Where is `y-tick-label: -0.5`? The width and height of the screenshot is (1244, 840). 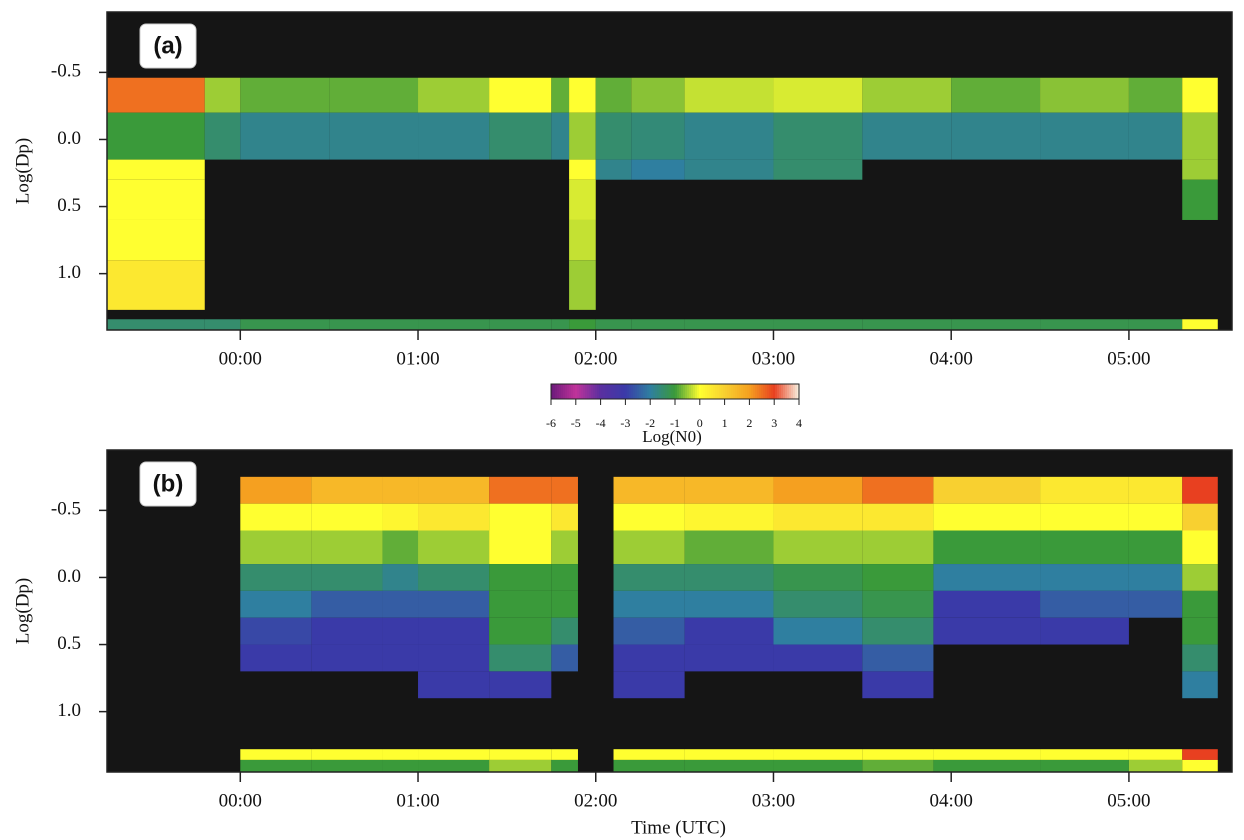 y-tick-label: -0.5 is located at coordinates (66, 509).